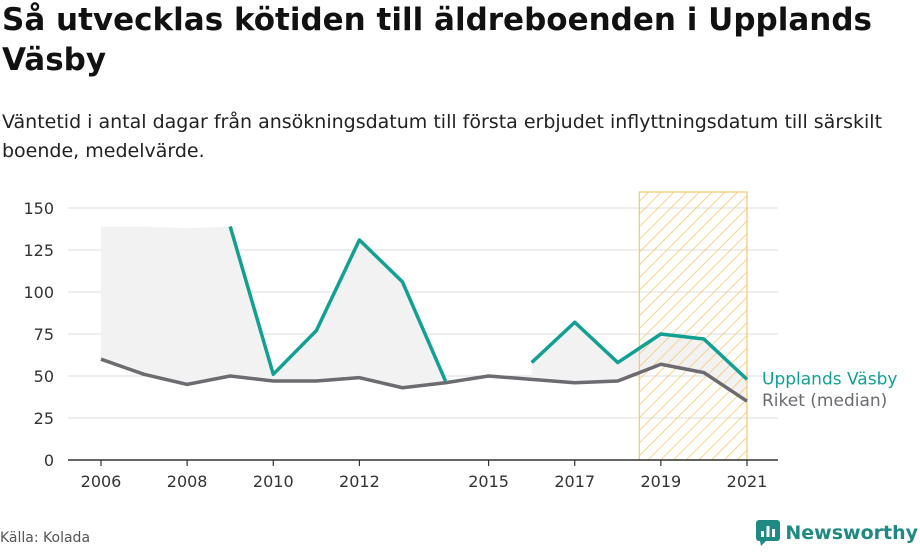 The width and height of the screenshot is (920, 552). I want to click on highlight-period, so click(693, 326).